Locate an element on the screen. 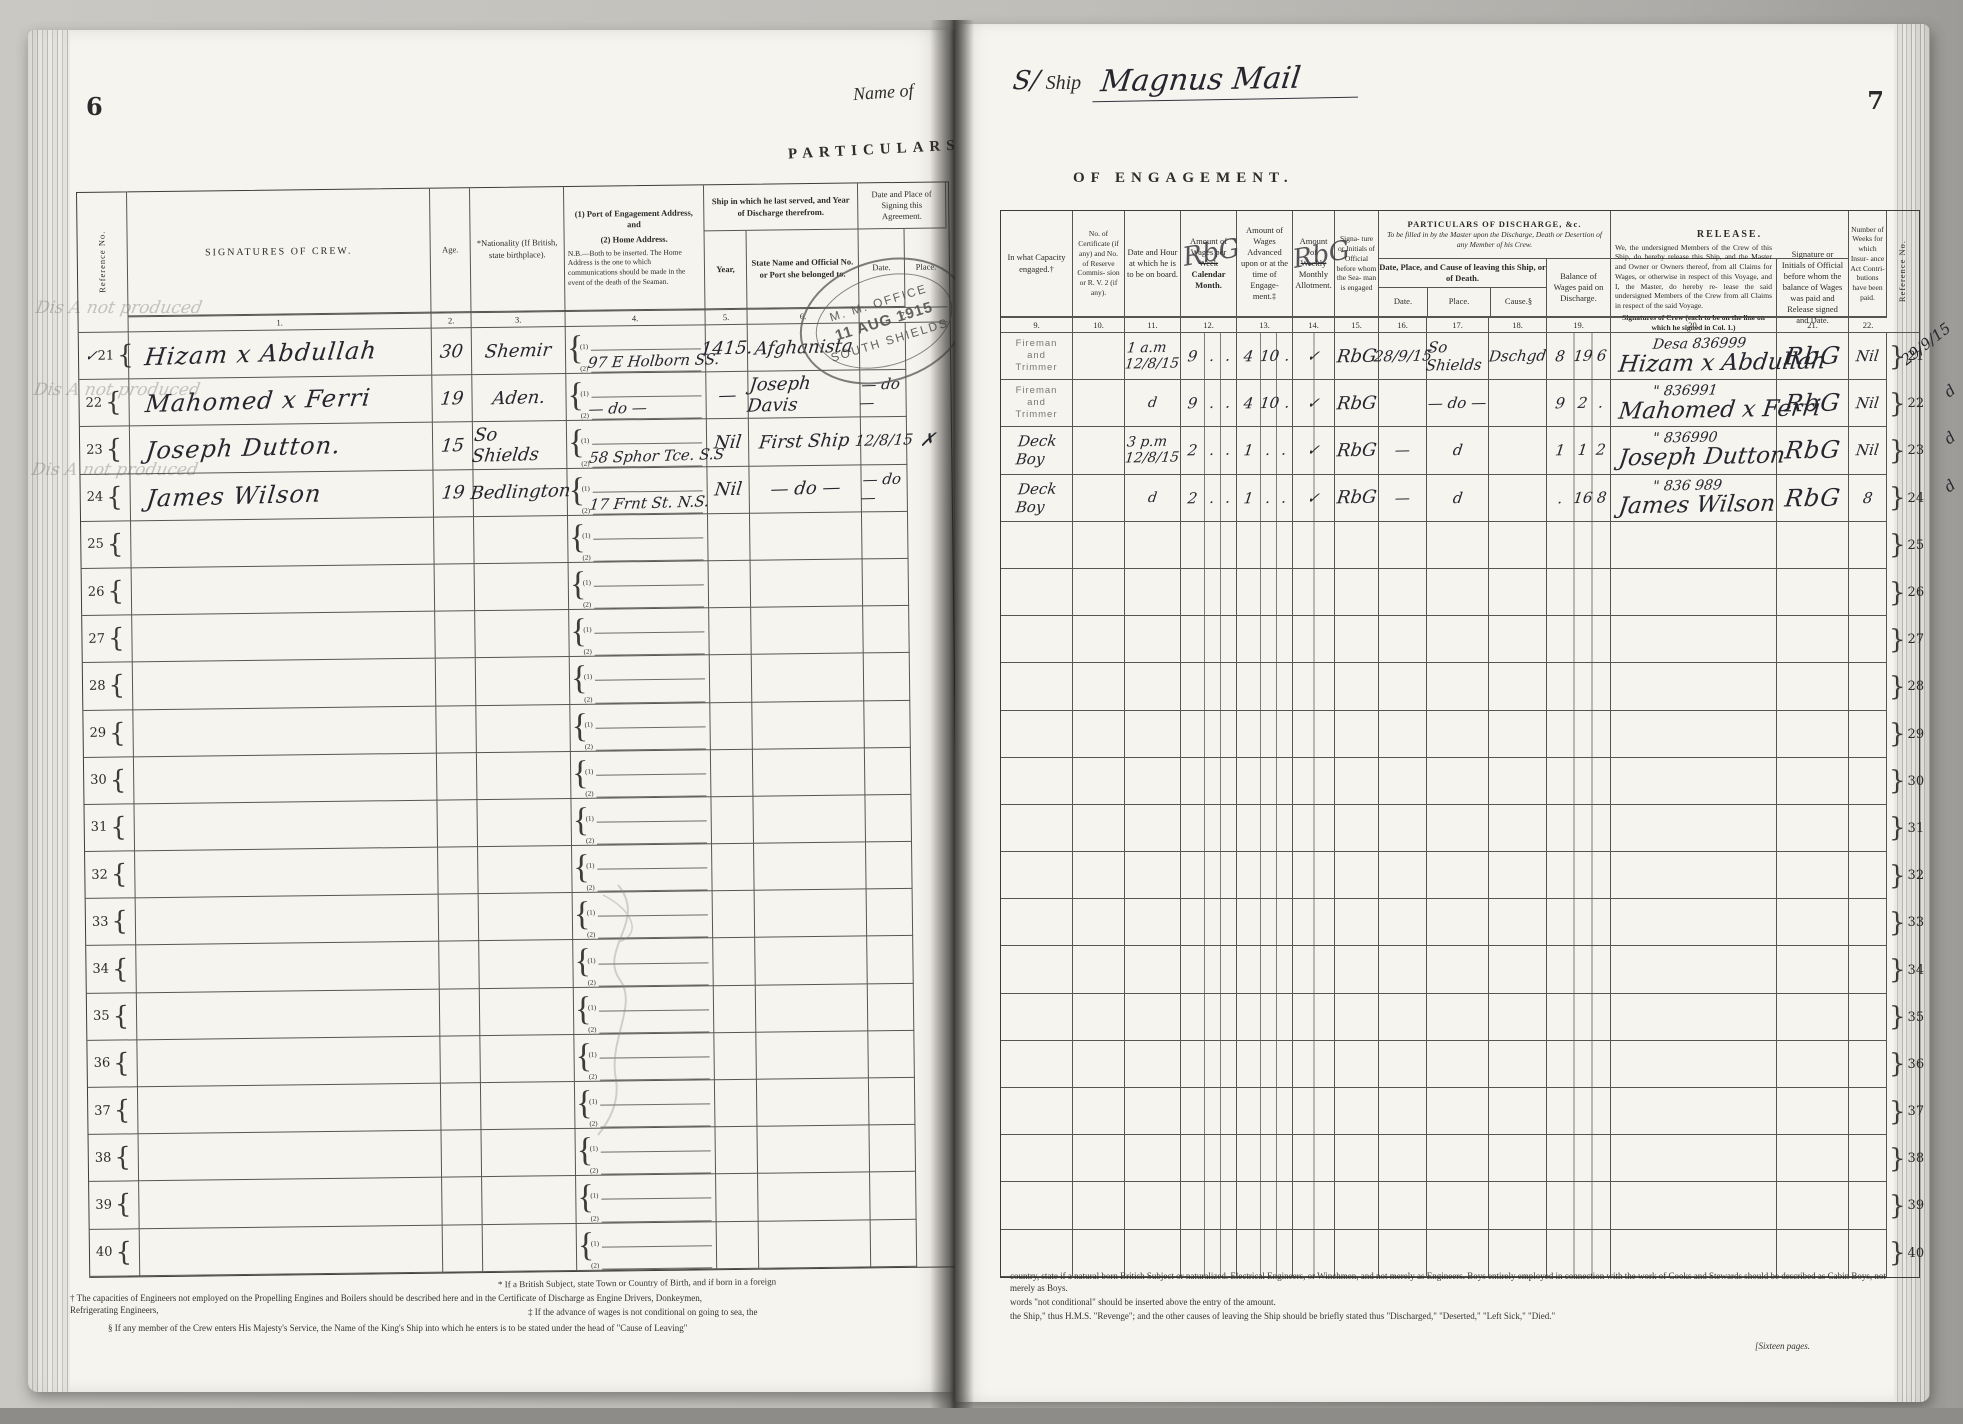 Image resolution: width=1963 pixels, height=1424 pixels. nationality-cell: Aden. is located at coordinates (519, 398).